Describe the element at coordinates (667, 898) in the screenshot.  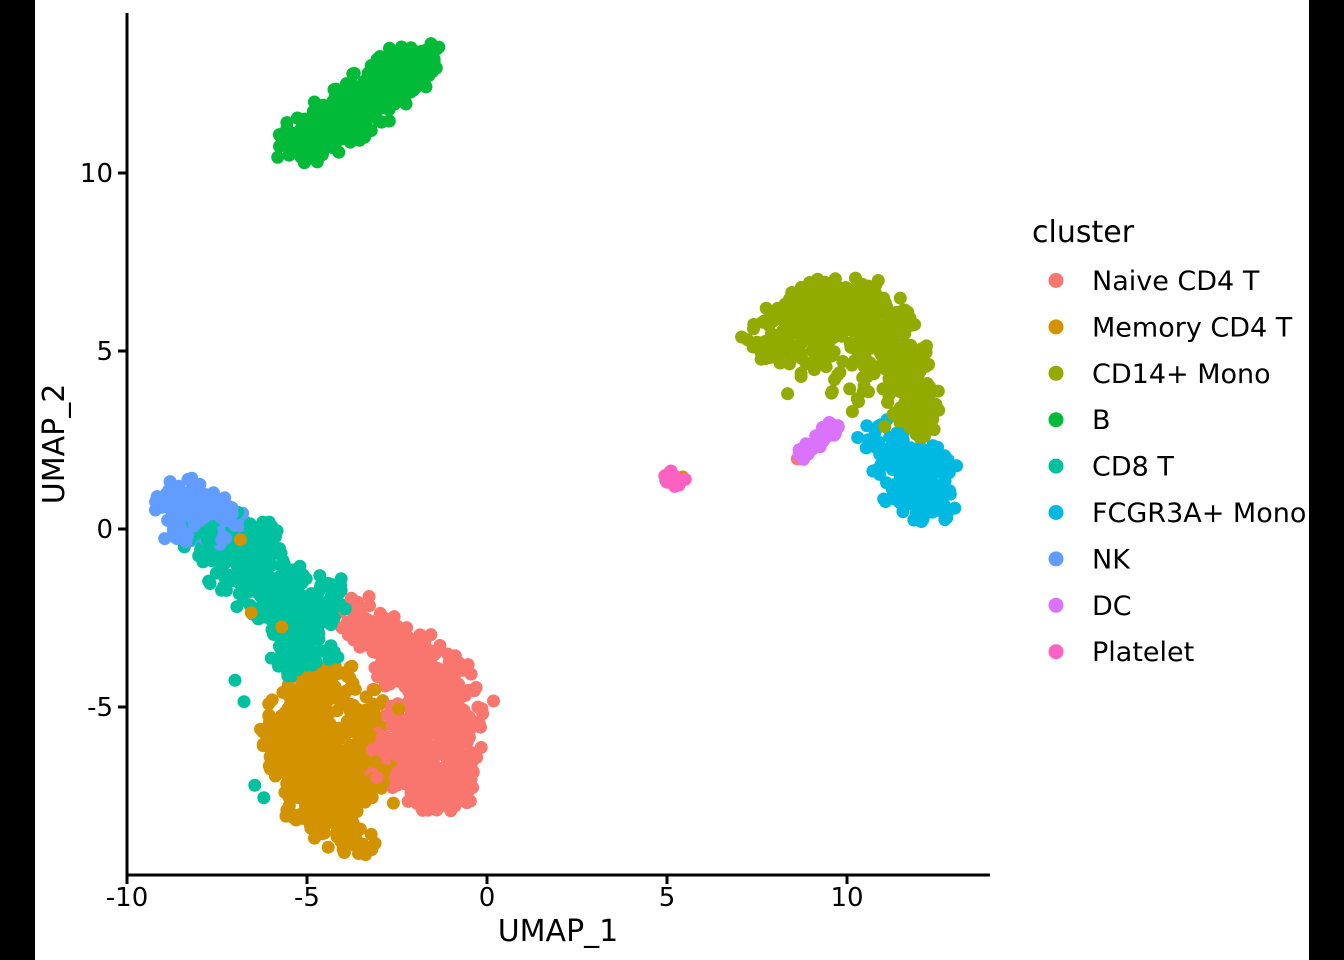
I see `x-tick-label: 5` at that location.